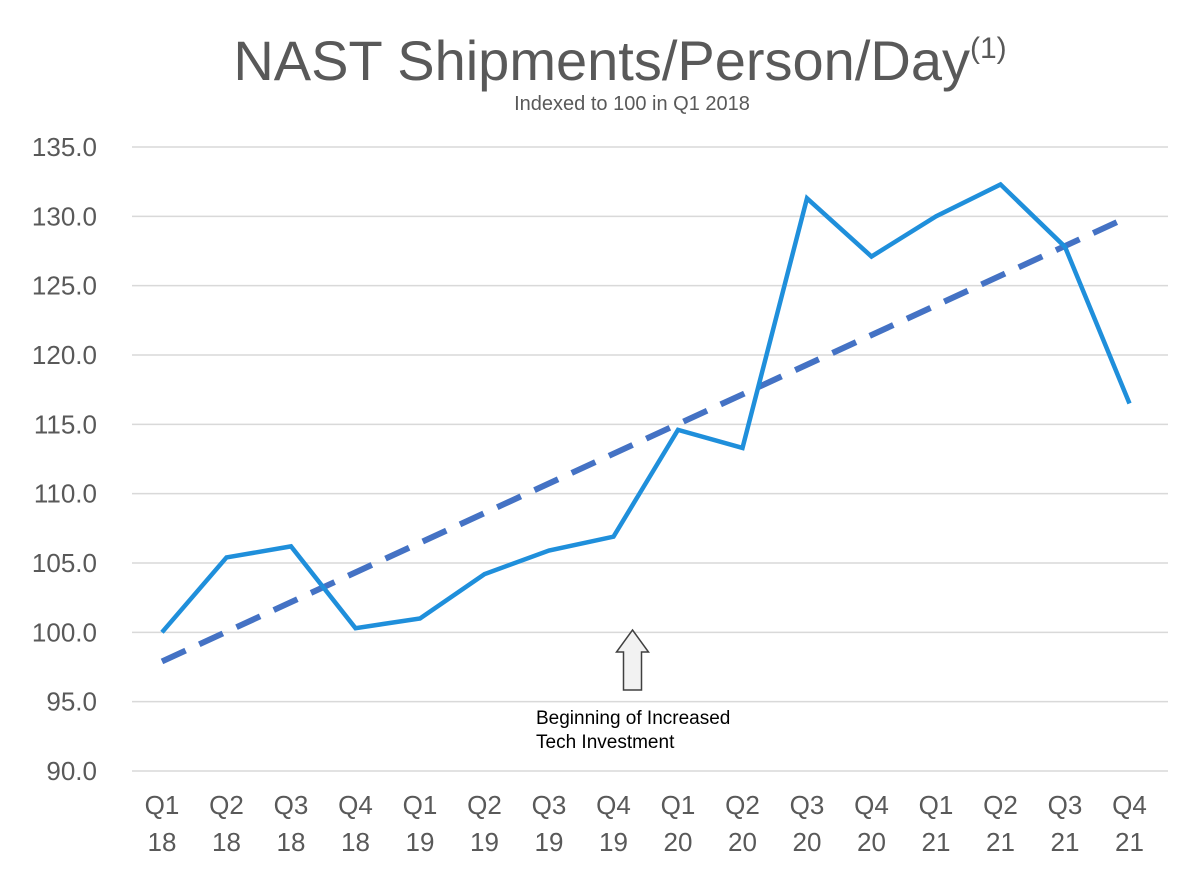  I want to click on chart-title-superscript: (1), so click(988, 48).